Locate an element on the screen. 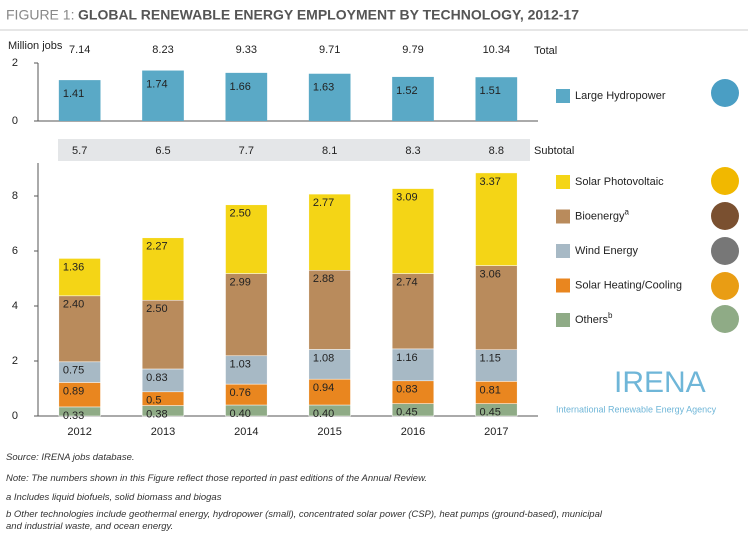  legend-label: Large Hydropower is located at coordinates (620, 96).